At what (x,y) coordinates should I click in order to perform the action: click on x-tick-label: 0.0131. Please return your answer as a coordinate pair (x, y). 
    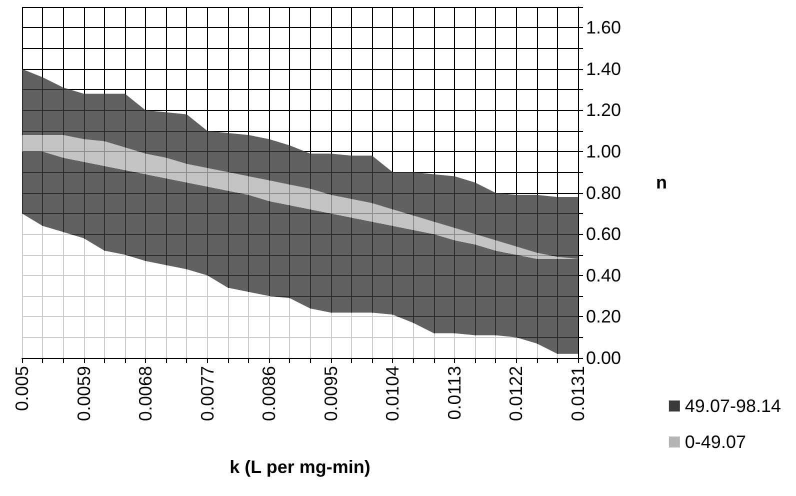
    Looking at the image, I should click on (578, 394).